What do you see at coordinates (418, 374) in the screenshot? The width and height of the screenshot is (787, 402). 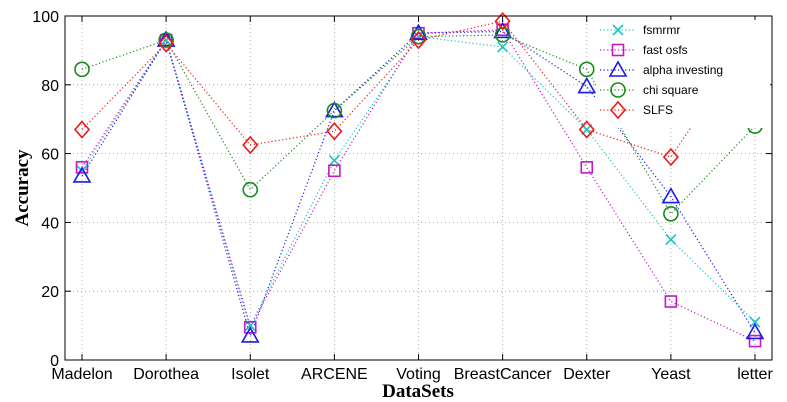 I see `x-tick-label: Voting` at bounding box center [418, 374].